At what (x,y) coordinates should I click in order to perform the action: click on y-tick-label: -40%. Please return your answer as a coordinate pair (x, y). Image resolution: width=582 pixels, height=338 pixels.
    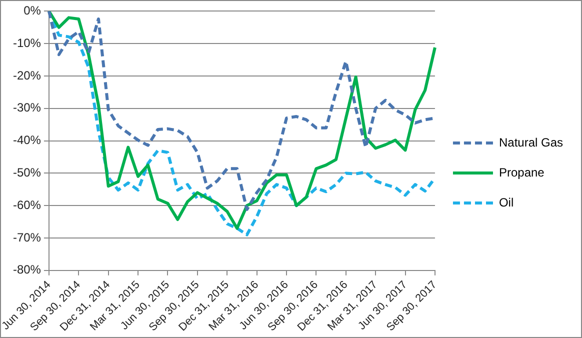
    Looking at the image, I should click on (27, 140).